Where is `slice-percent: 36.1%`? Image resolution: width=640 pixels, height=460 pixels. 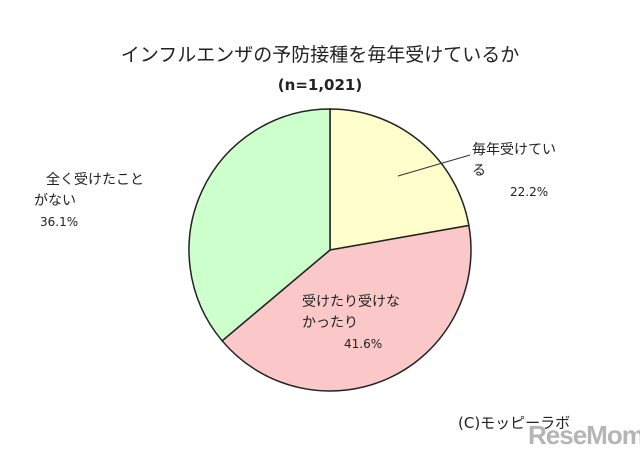
slice-percent: 36.1% is located at coordinates (59, 222).